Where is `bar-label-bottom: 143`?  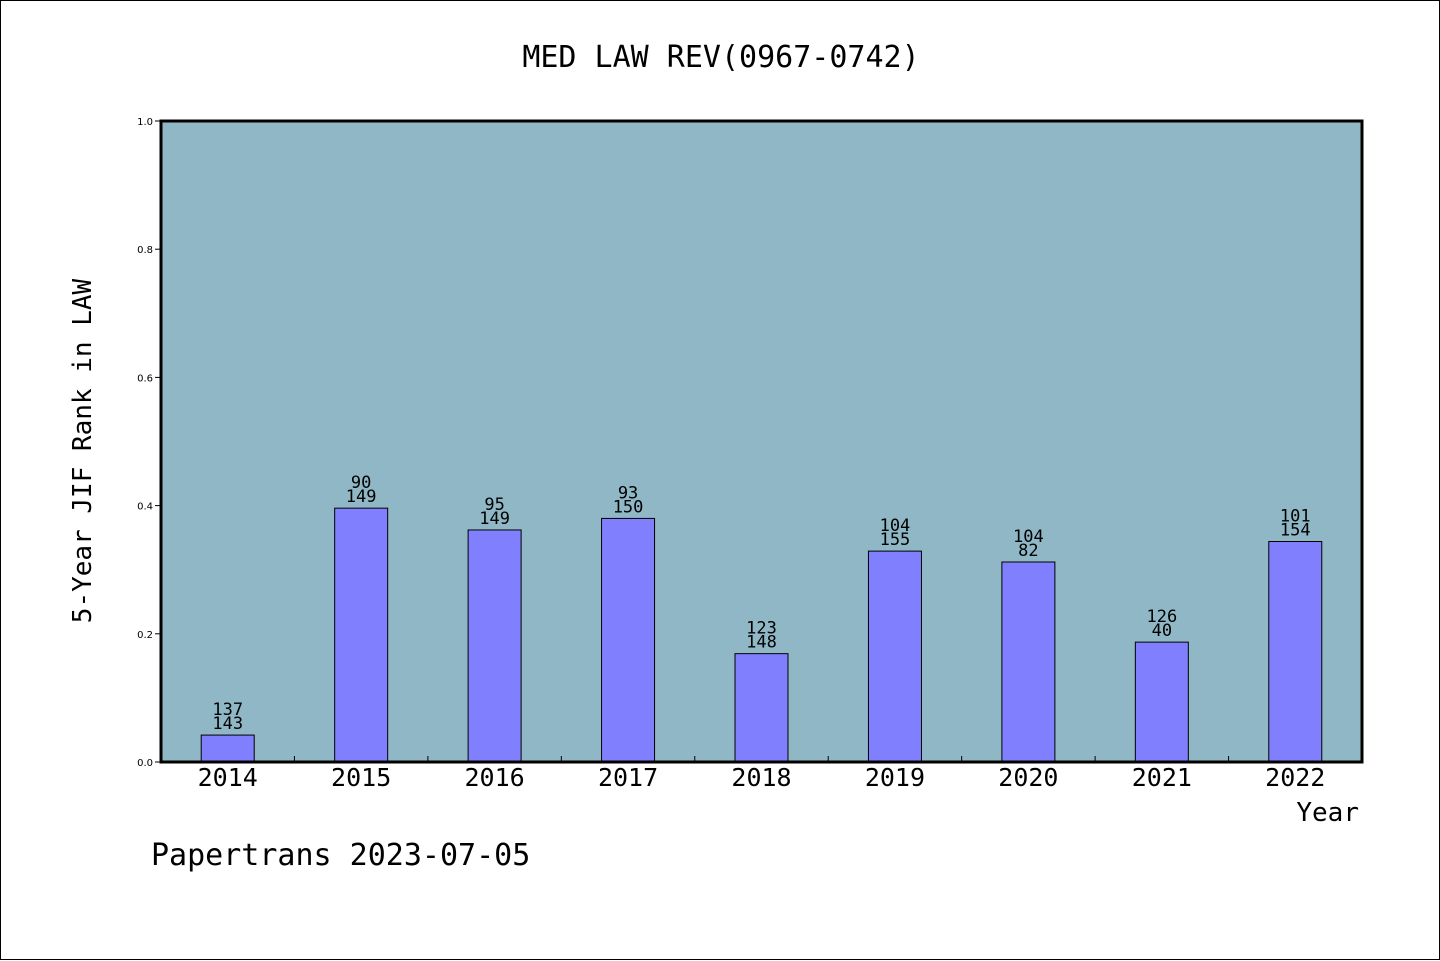 bar-label-bottom: 143 is located at coordinates (227, 724).